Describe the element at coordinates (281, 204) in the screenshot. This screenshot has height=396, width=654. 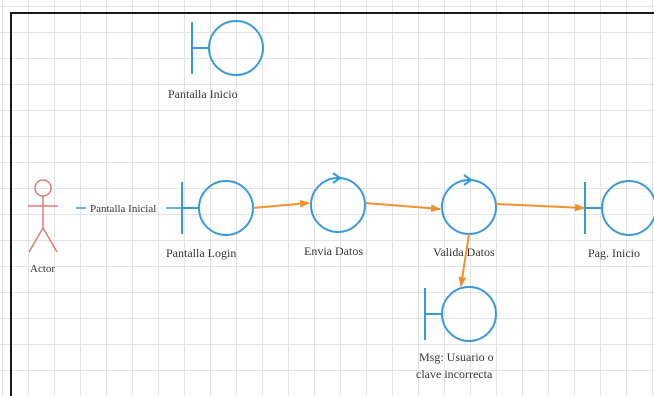
I see `arrow-login-to-envia` at that location.